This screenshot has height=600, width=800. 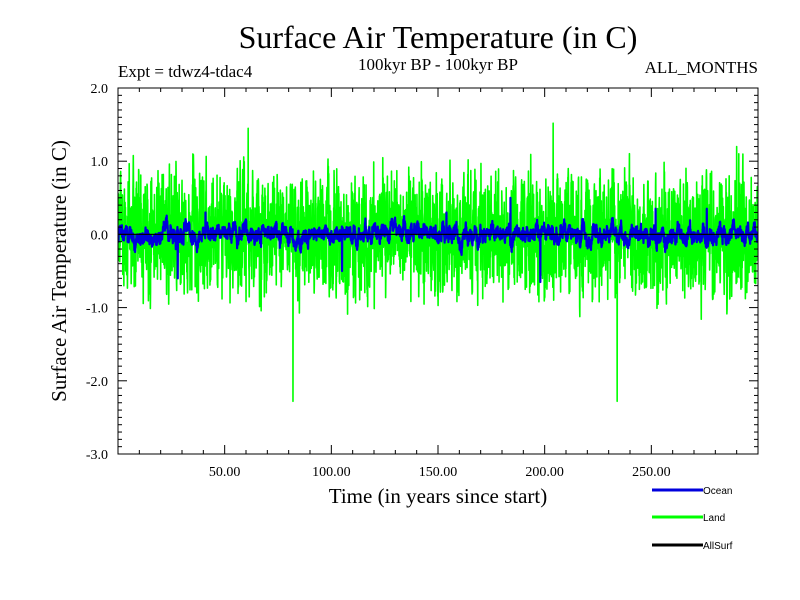 I want to click on legend-label-land: Land, so click(x=714, y=518).